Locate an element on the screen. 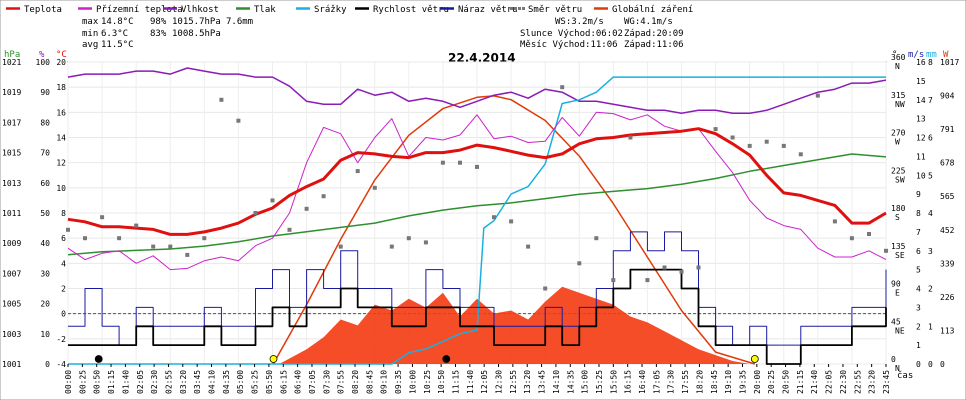 Image resolution: width=966 pixels, height=400 pixels. deg-tick: 315 is located at coordinates (898, 95).